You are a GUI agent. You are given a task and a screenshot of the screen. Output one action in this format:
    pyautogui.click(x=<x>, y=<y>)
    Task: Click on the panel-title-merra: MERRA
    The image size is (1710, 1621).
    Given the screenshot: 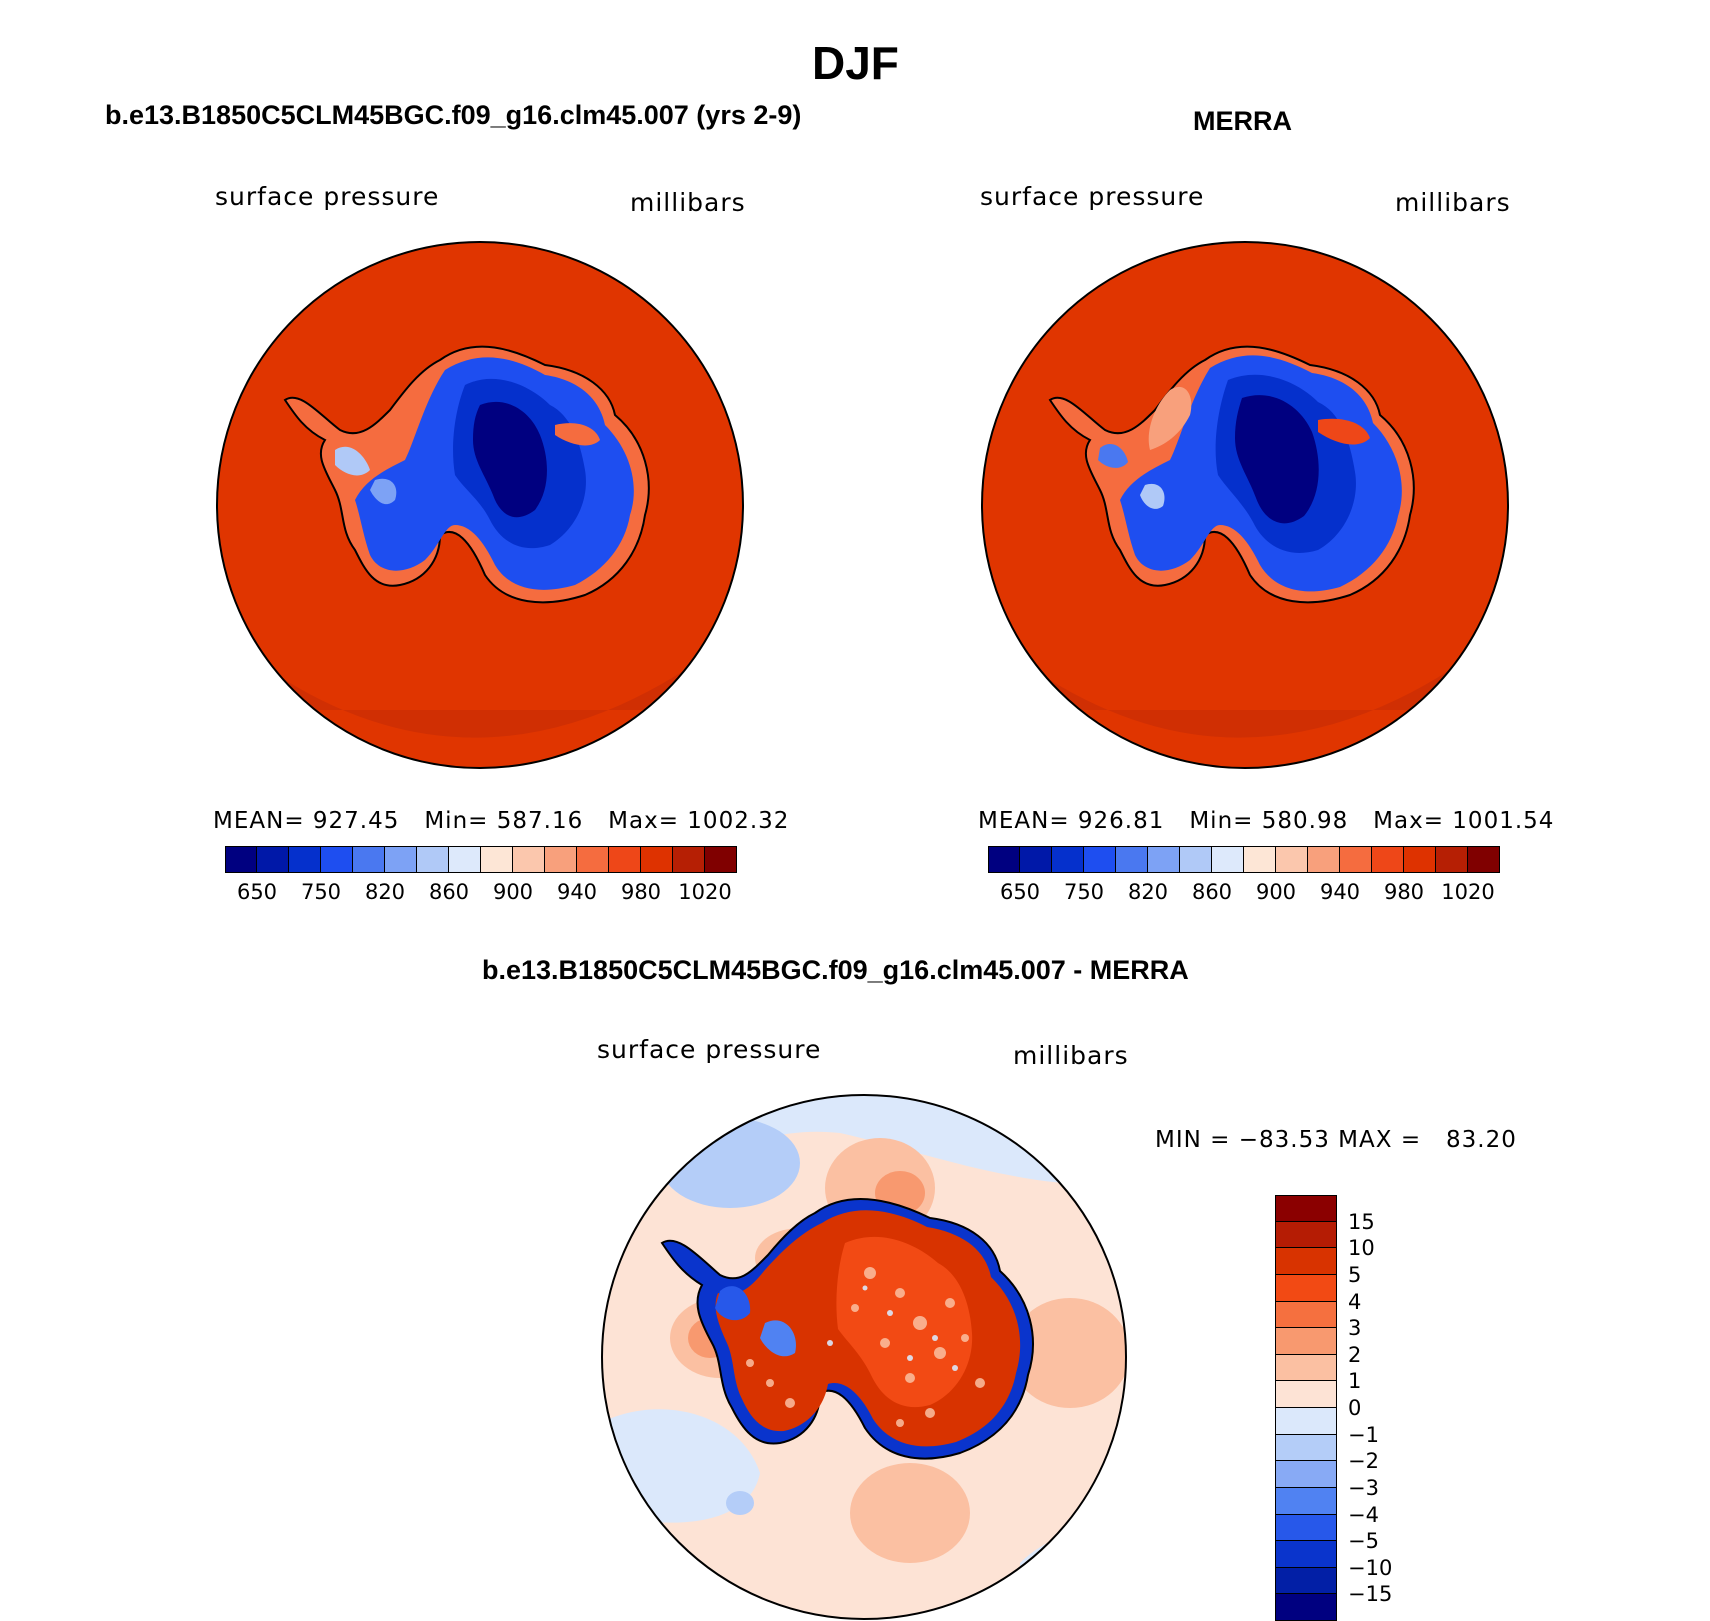 What is the action you would take?
    pyautogui.click(x=1242, y=121)
    